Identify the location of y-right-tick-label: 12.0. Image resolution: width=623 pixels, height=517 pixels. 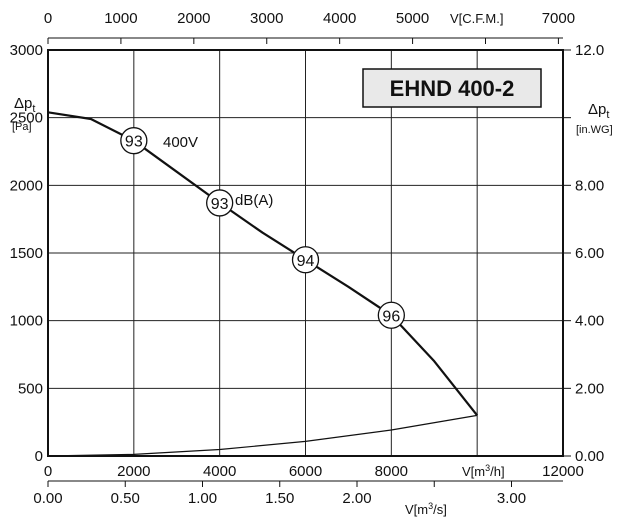
(589, 50).